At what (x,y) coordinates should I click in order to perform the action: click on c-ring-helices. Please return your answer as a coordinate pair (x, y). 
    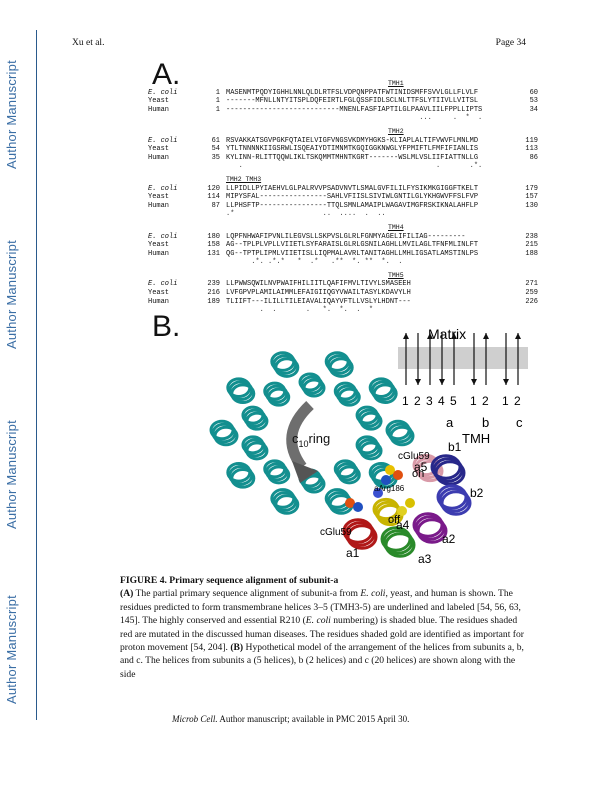
    Looking at the image, I should click on (312, 433).